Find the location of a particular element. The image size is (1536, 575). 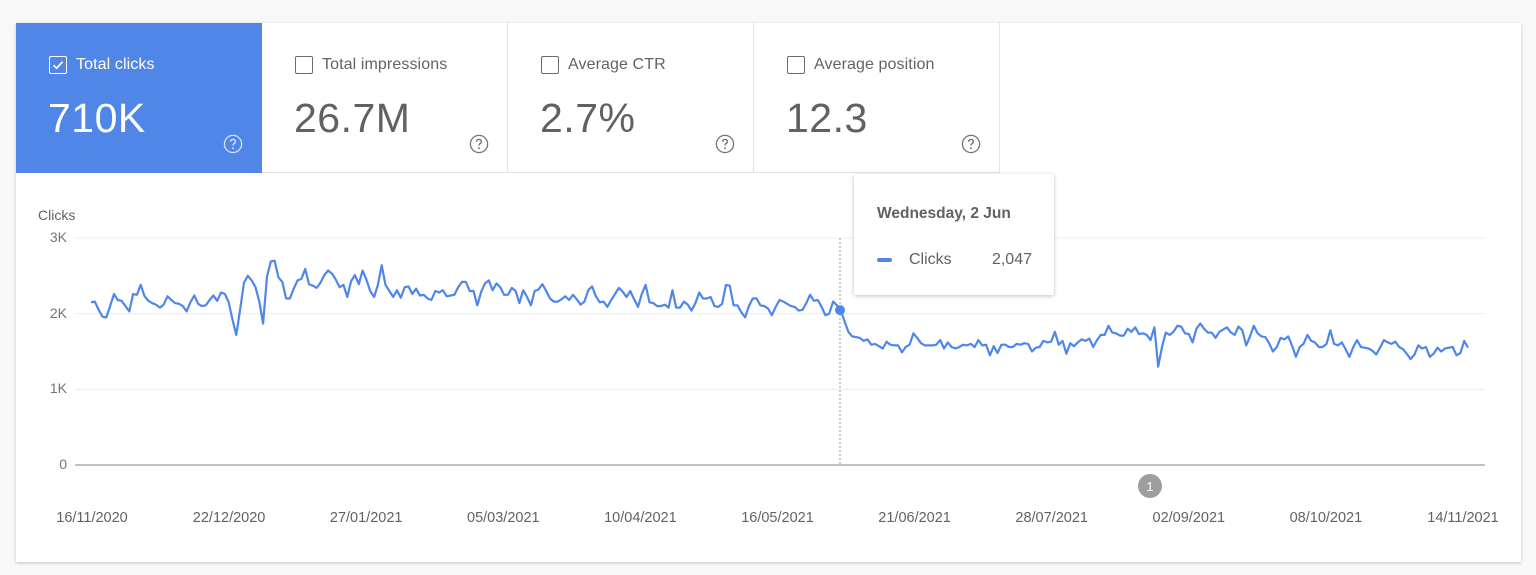

check-icon is located at coordinates (58, 65).